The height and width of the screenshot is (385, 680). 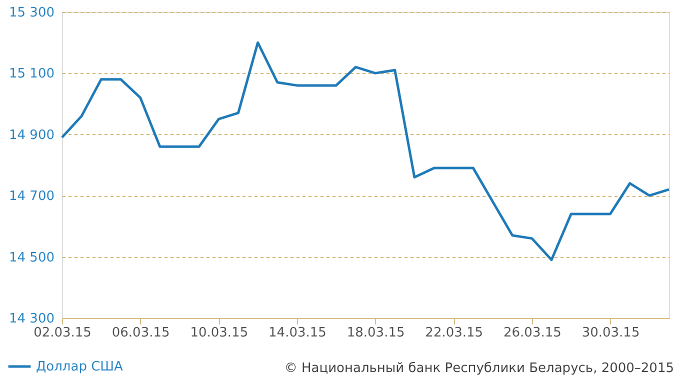 I want to click on x-tick-label: 02.03.15, so click(x=63, y=333).